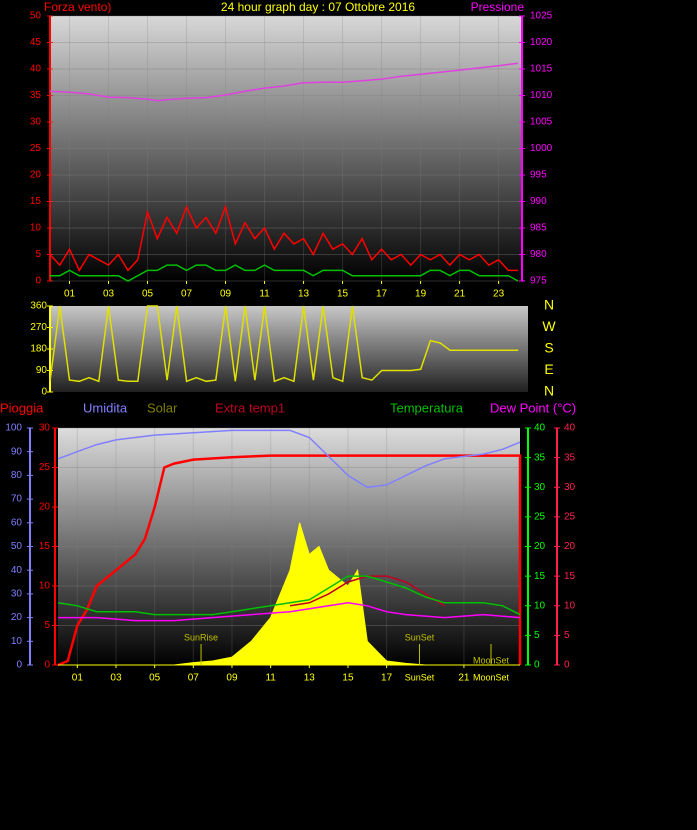 The image size is (697, 830). Describe the element at coordinates (548, 369) in the screenshot. I see `y-tick-label: E` at that location.